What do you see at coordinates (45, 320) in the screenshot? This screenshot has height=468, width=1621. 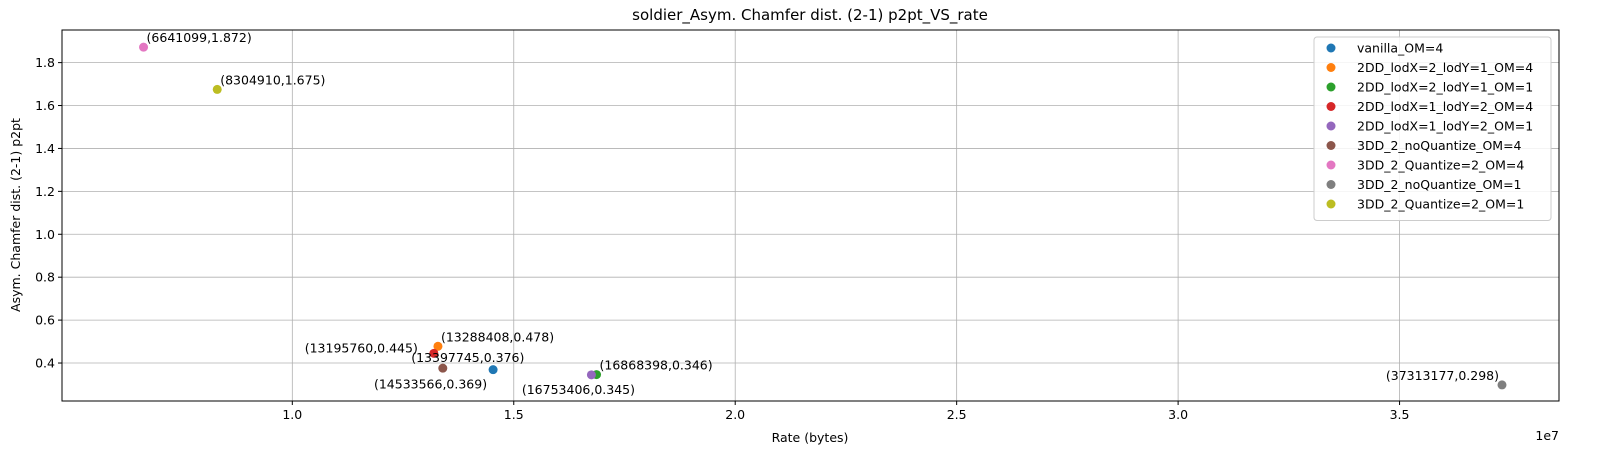 I see `y-tick-label: 0.6` at bounding box center [45, 320].